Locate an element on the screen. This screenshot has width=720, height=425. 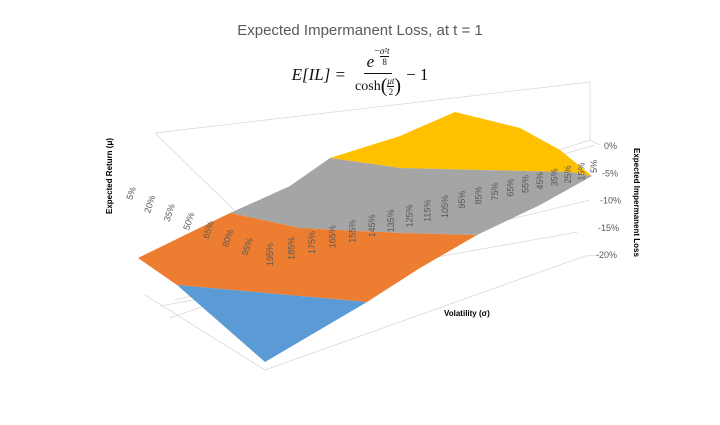
x-tick-label: 5% is located at coordinates (594, 166).